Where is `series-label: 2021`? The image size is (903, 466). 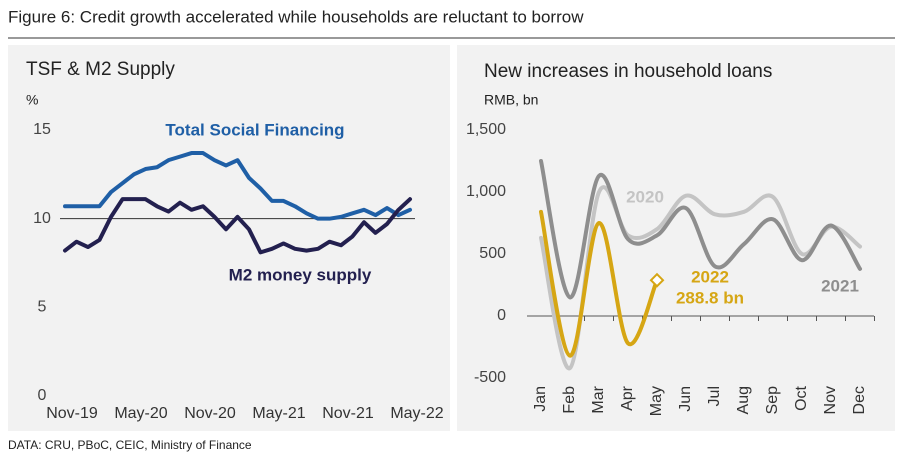 series-label: 2021 is located at coordinates (840, 285).